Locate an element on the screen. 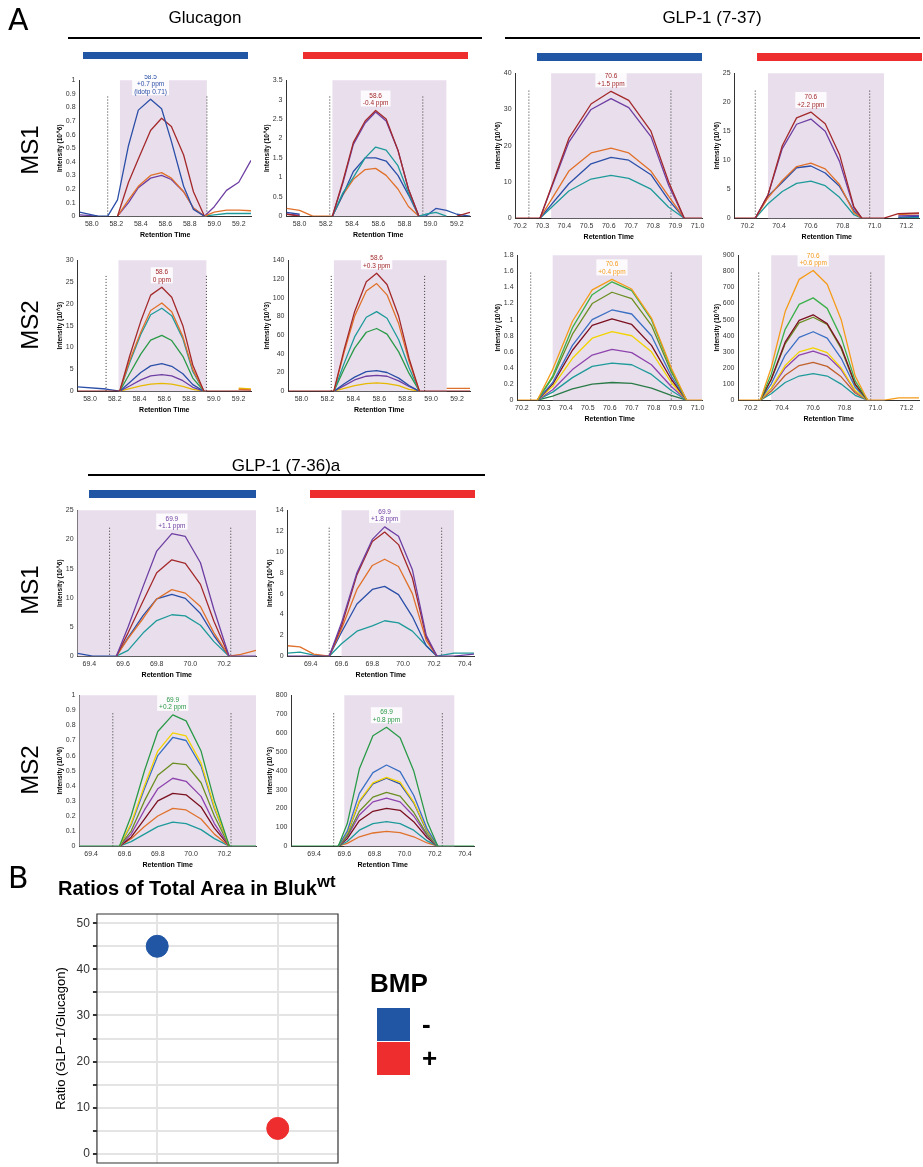  y-tick-label: 20 is located at coordinates (83, 1060).